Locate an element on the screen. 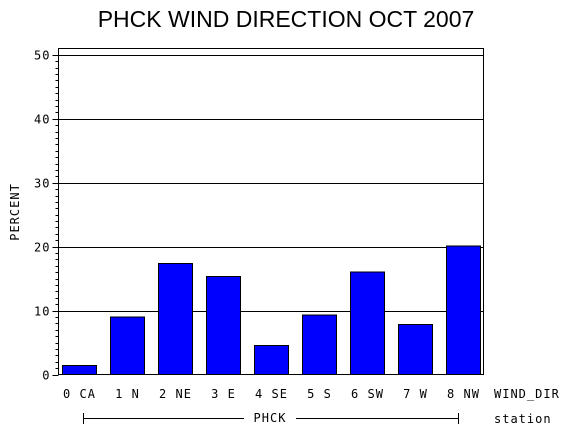 The image size is (570, 430). x-tick-label: 7 W is located at coordinates (415, 394).